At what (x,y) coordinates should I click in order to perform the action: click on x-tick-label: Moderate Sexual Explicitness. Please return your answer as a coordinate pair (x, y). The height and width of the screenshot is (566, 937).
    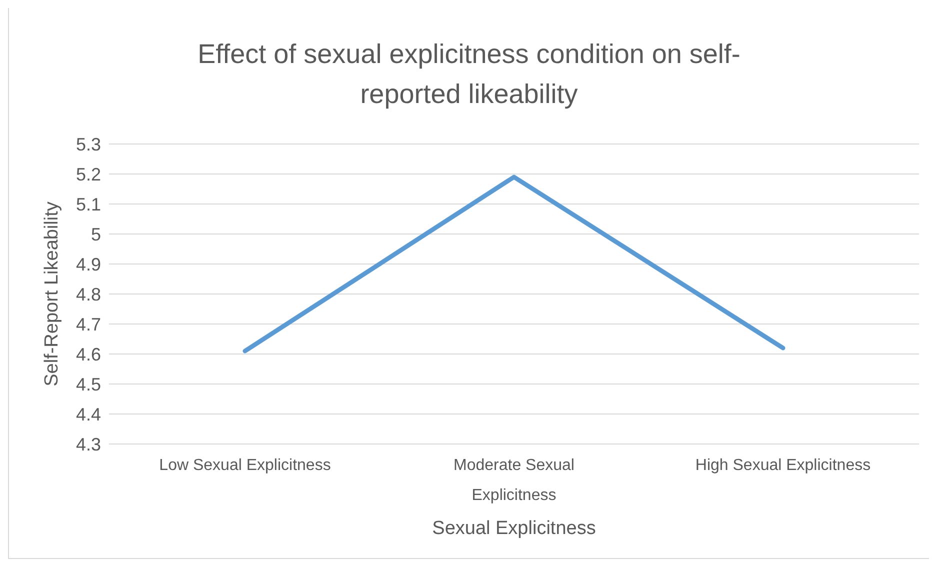
    Looking at the image, I should click on (514, 480).